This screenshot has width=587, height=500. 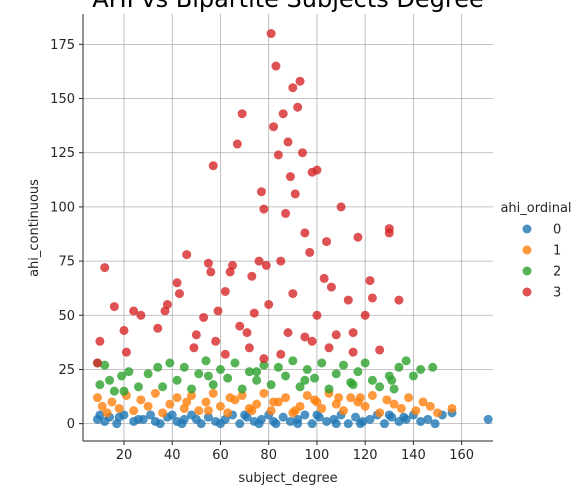 I want to click on legend-label: 0, so click(x=557, y=230).